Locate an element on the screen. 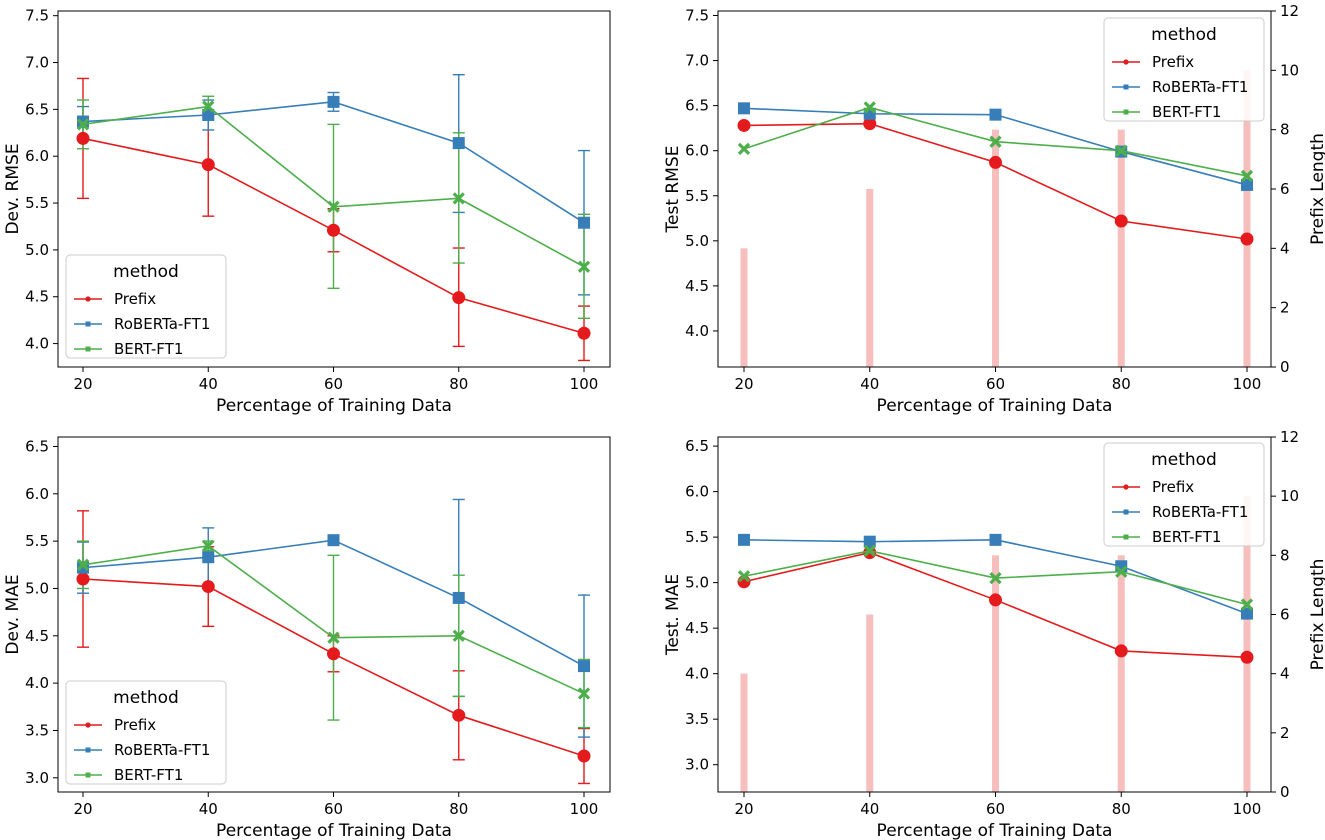 The height and width of the screenshot is (840, 1325). y2-tick-label: 2 is located at coordinates (1285, 308).